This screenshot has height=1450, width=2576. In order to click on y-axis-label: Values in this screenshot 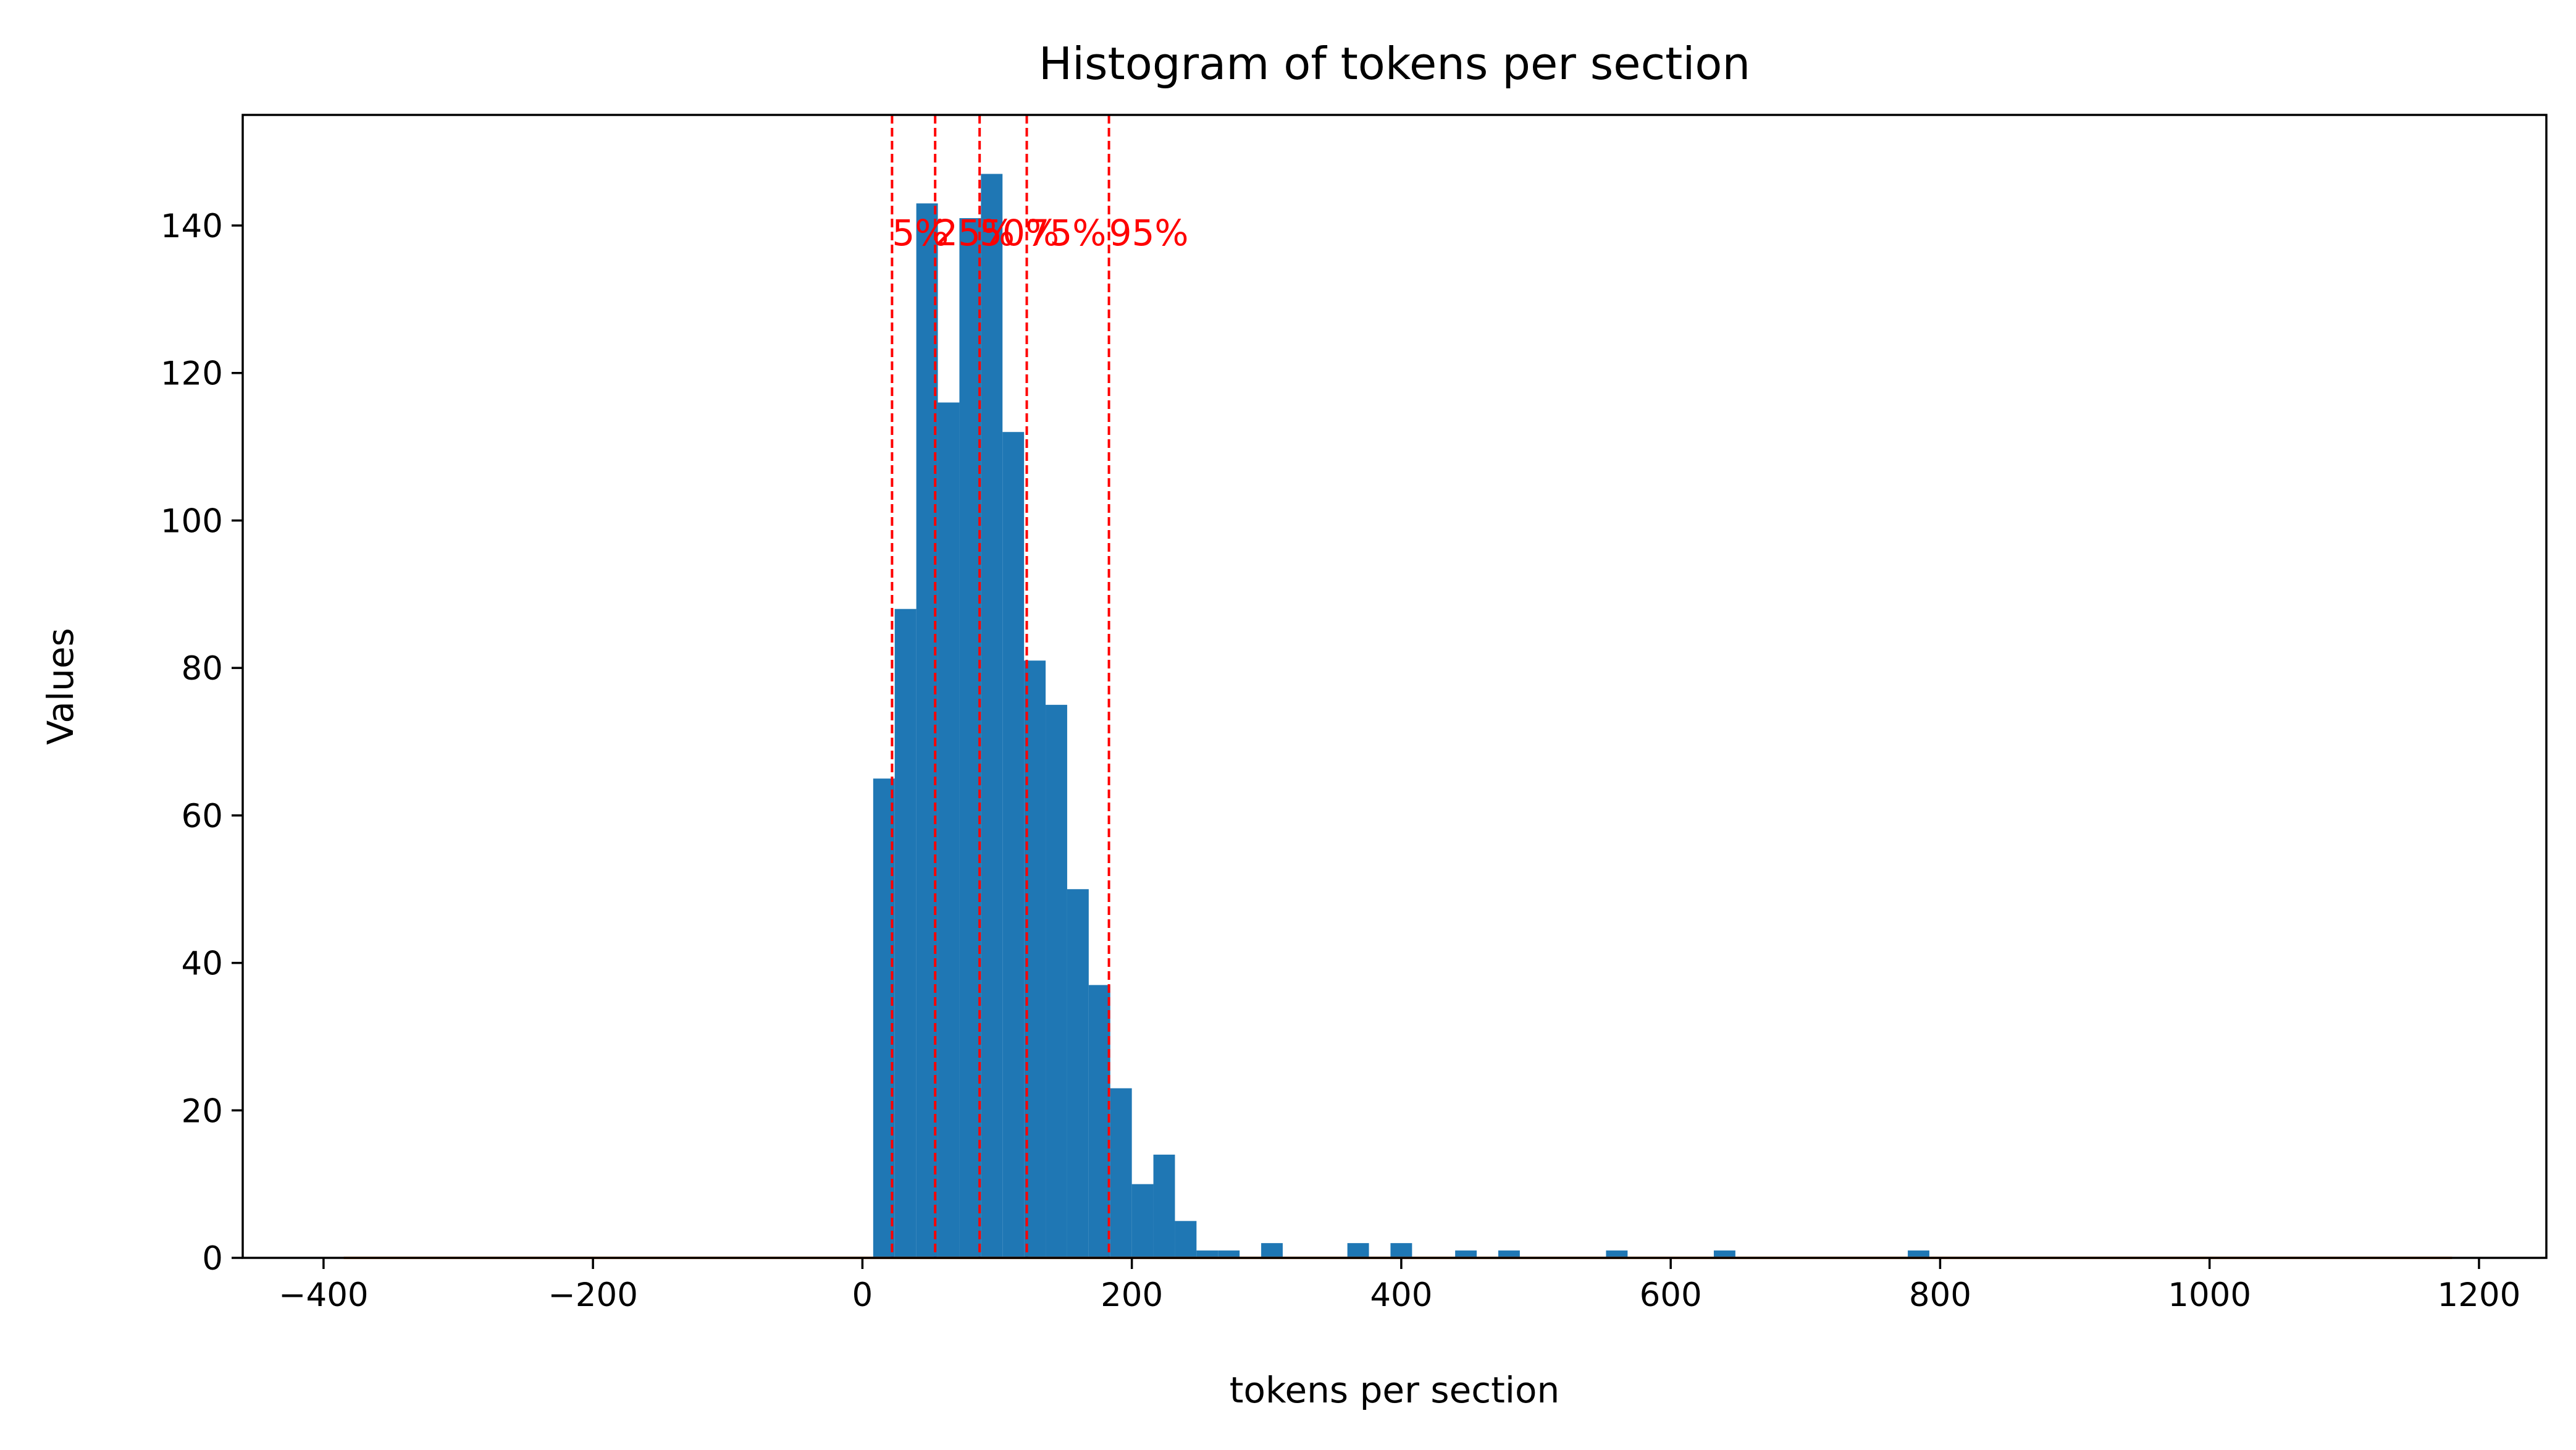, I will do `click(61, 686)`.